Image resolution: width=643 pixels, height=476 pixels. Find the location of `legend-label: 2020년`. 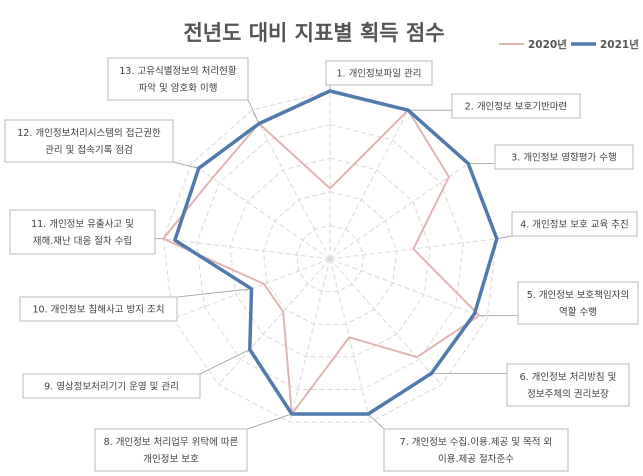

legend-label: 2020년 is located at coordinates (547, 44).